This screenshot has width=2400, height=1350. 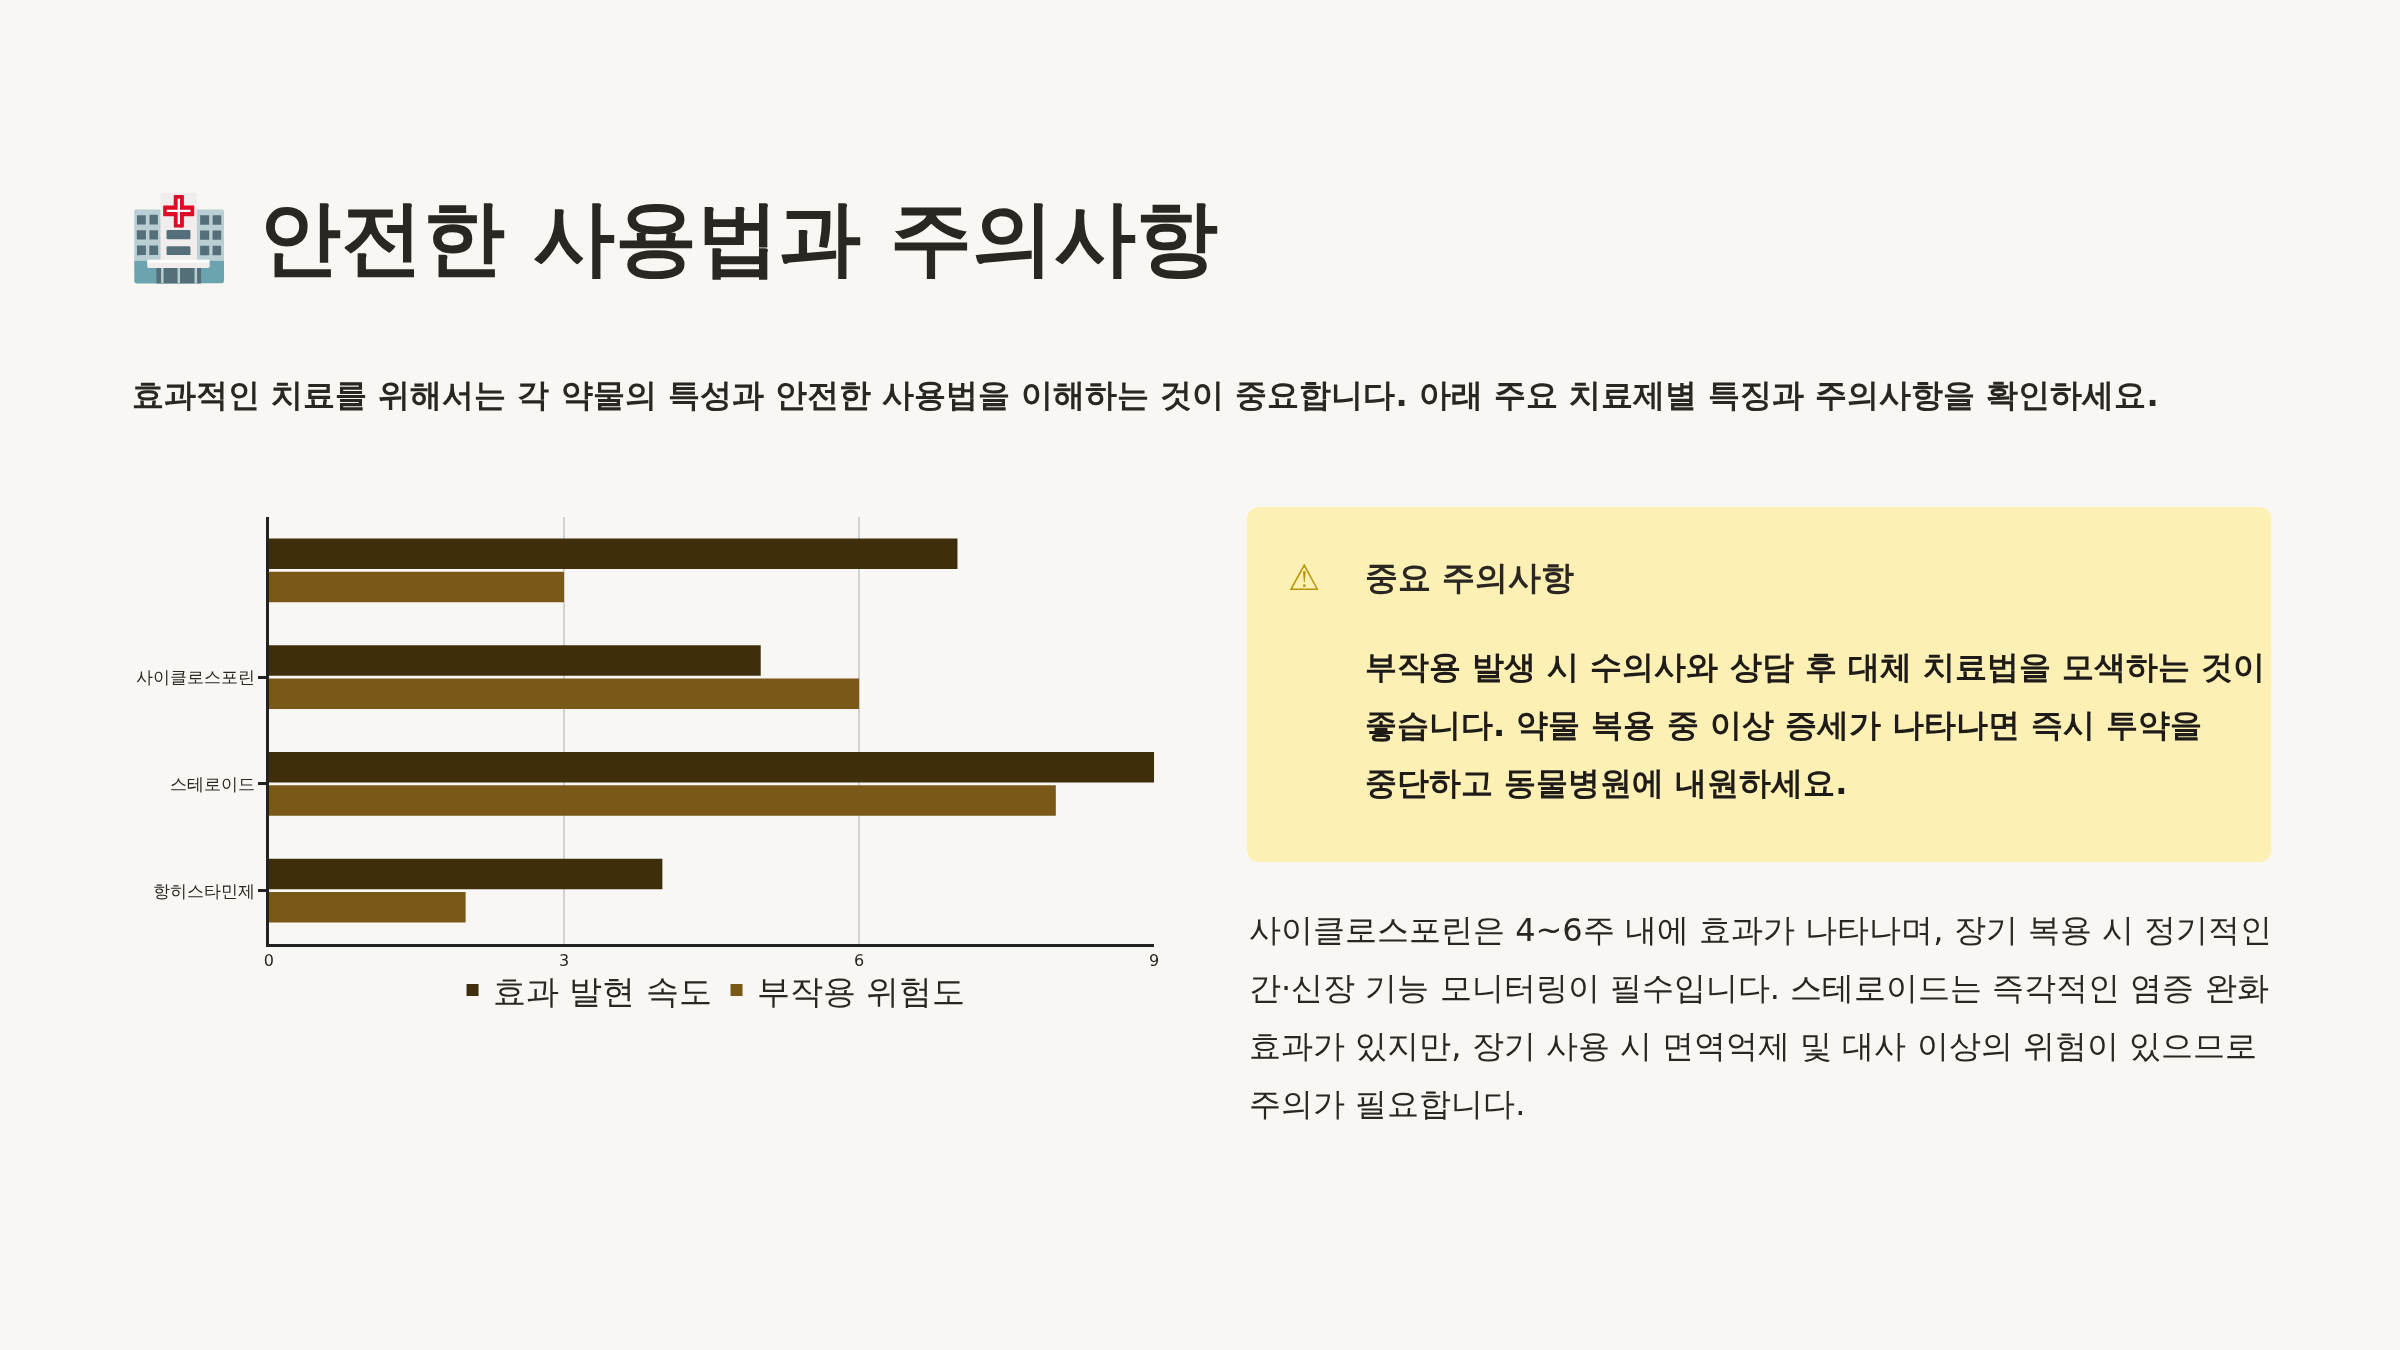 I want to click on x-tick-label: 6, so click(x=859, y=960).